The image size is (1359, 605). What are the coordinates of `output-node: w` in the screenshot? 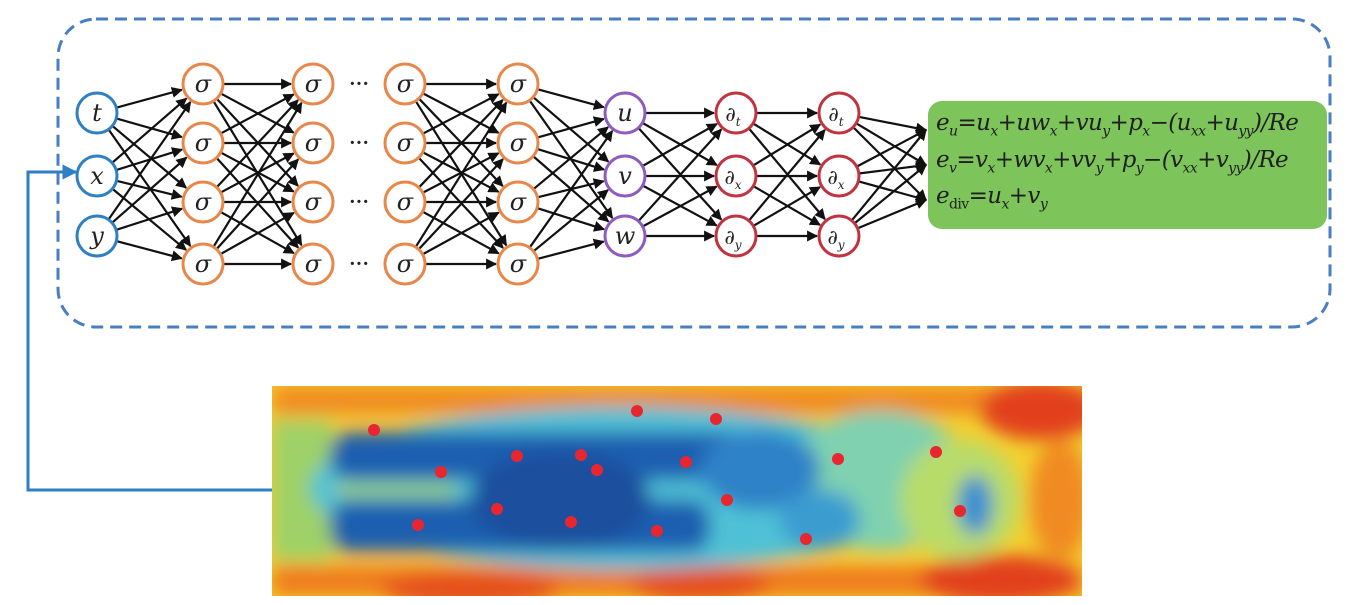 It's located at (625, 236).